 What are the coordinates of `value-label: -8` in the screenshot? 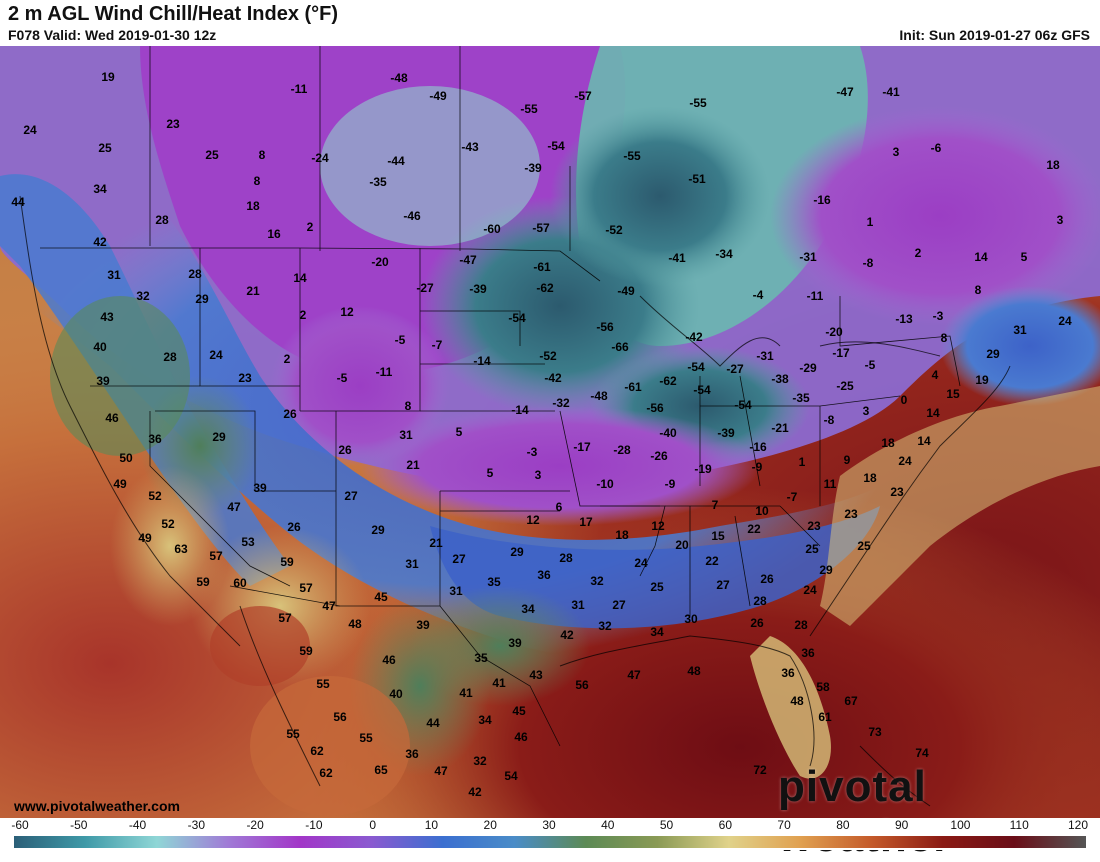 It's located at (829, 420).